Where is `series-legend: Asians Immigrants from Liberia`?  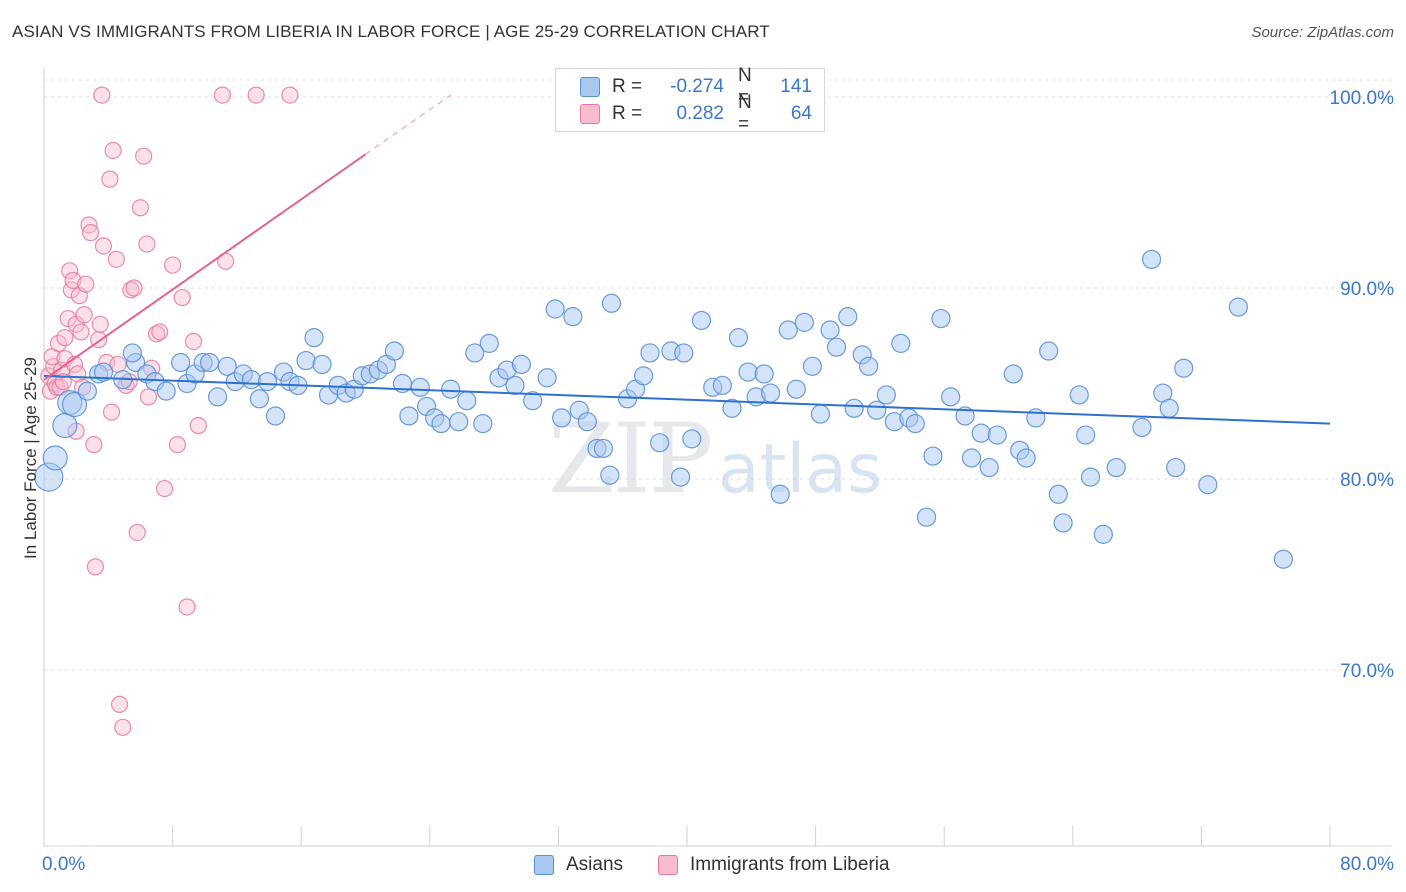 series-legend: Asians Immigrants from Liberia is located at coordinates (703, 865).